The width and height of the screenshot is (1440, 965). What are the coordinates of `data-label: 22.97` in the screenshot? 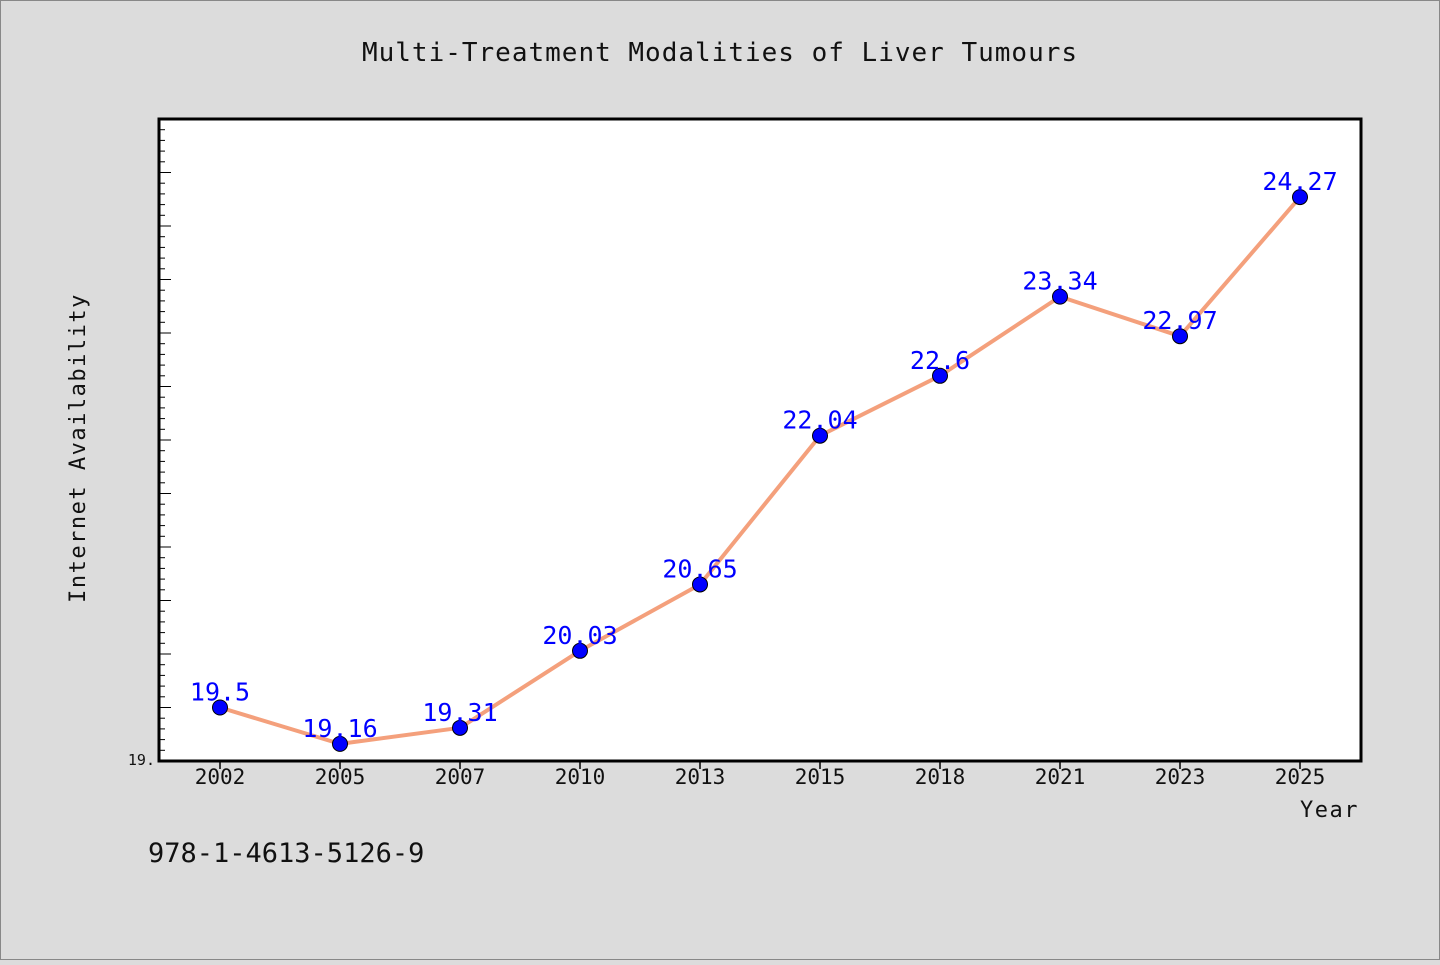 It's located at (1179, 320).